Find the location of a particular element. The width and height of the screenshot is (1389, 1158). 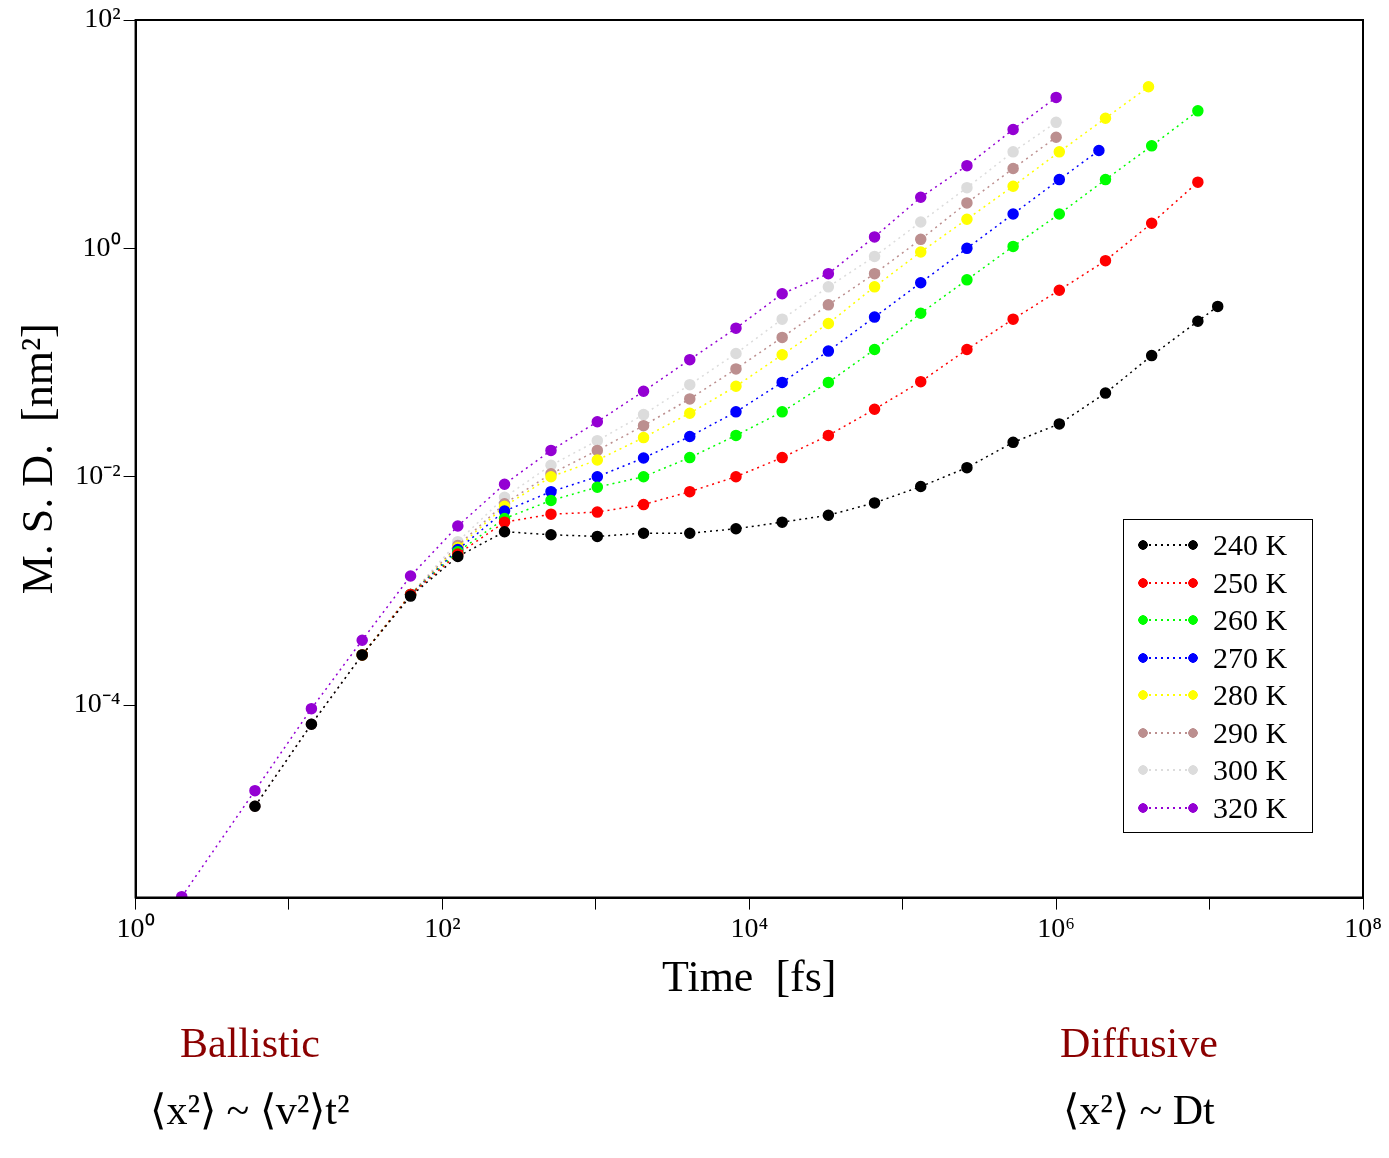

y-tick-label: 10⁰ is located at coordinates (101, 246).